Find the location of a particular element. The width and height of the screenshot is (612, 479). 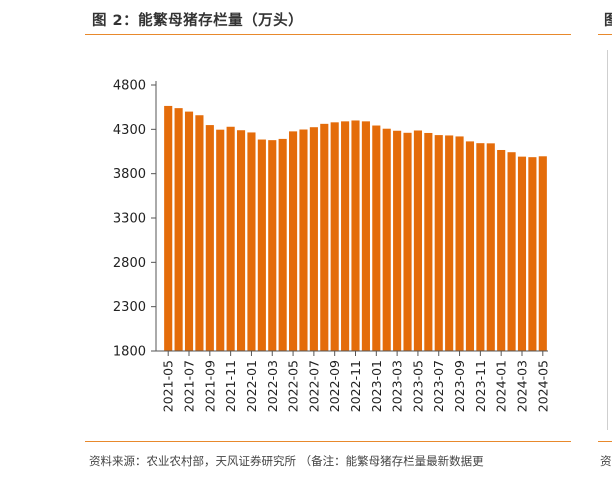

y-tick-label: 3300 is located at coordinates (129, 219).